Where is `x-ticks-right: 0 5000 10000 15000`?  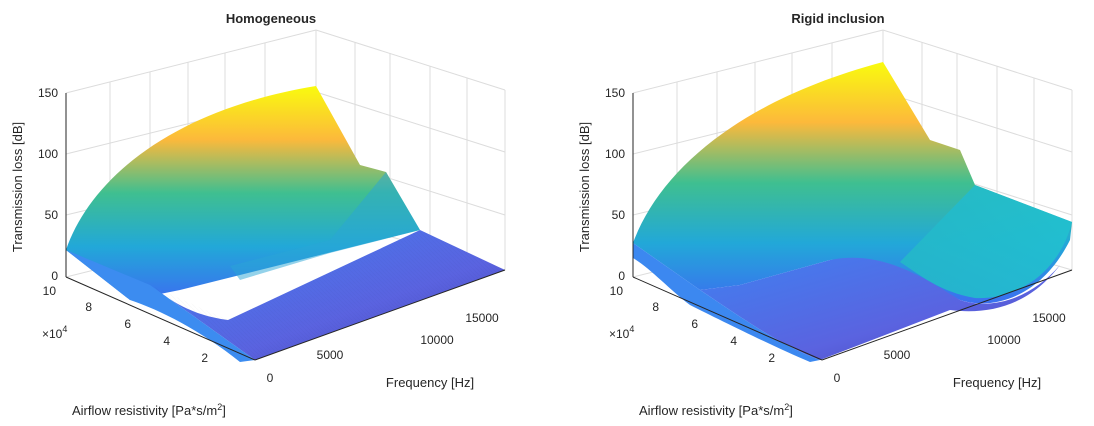
x-ticks-right: 0 5000 10000 15000 is located at coordinates (950, 348).